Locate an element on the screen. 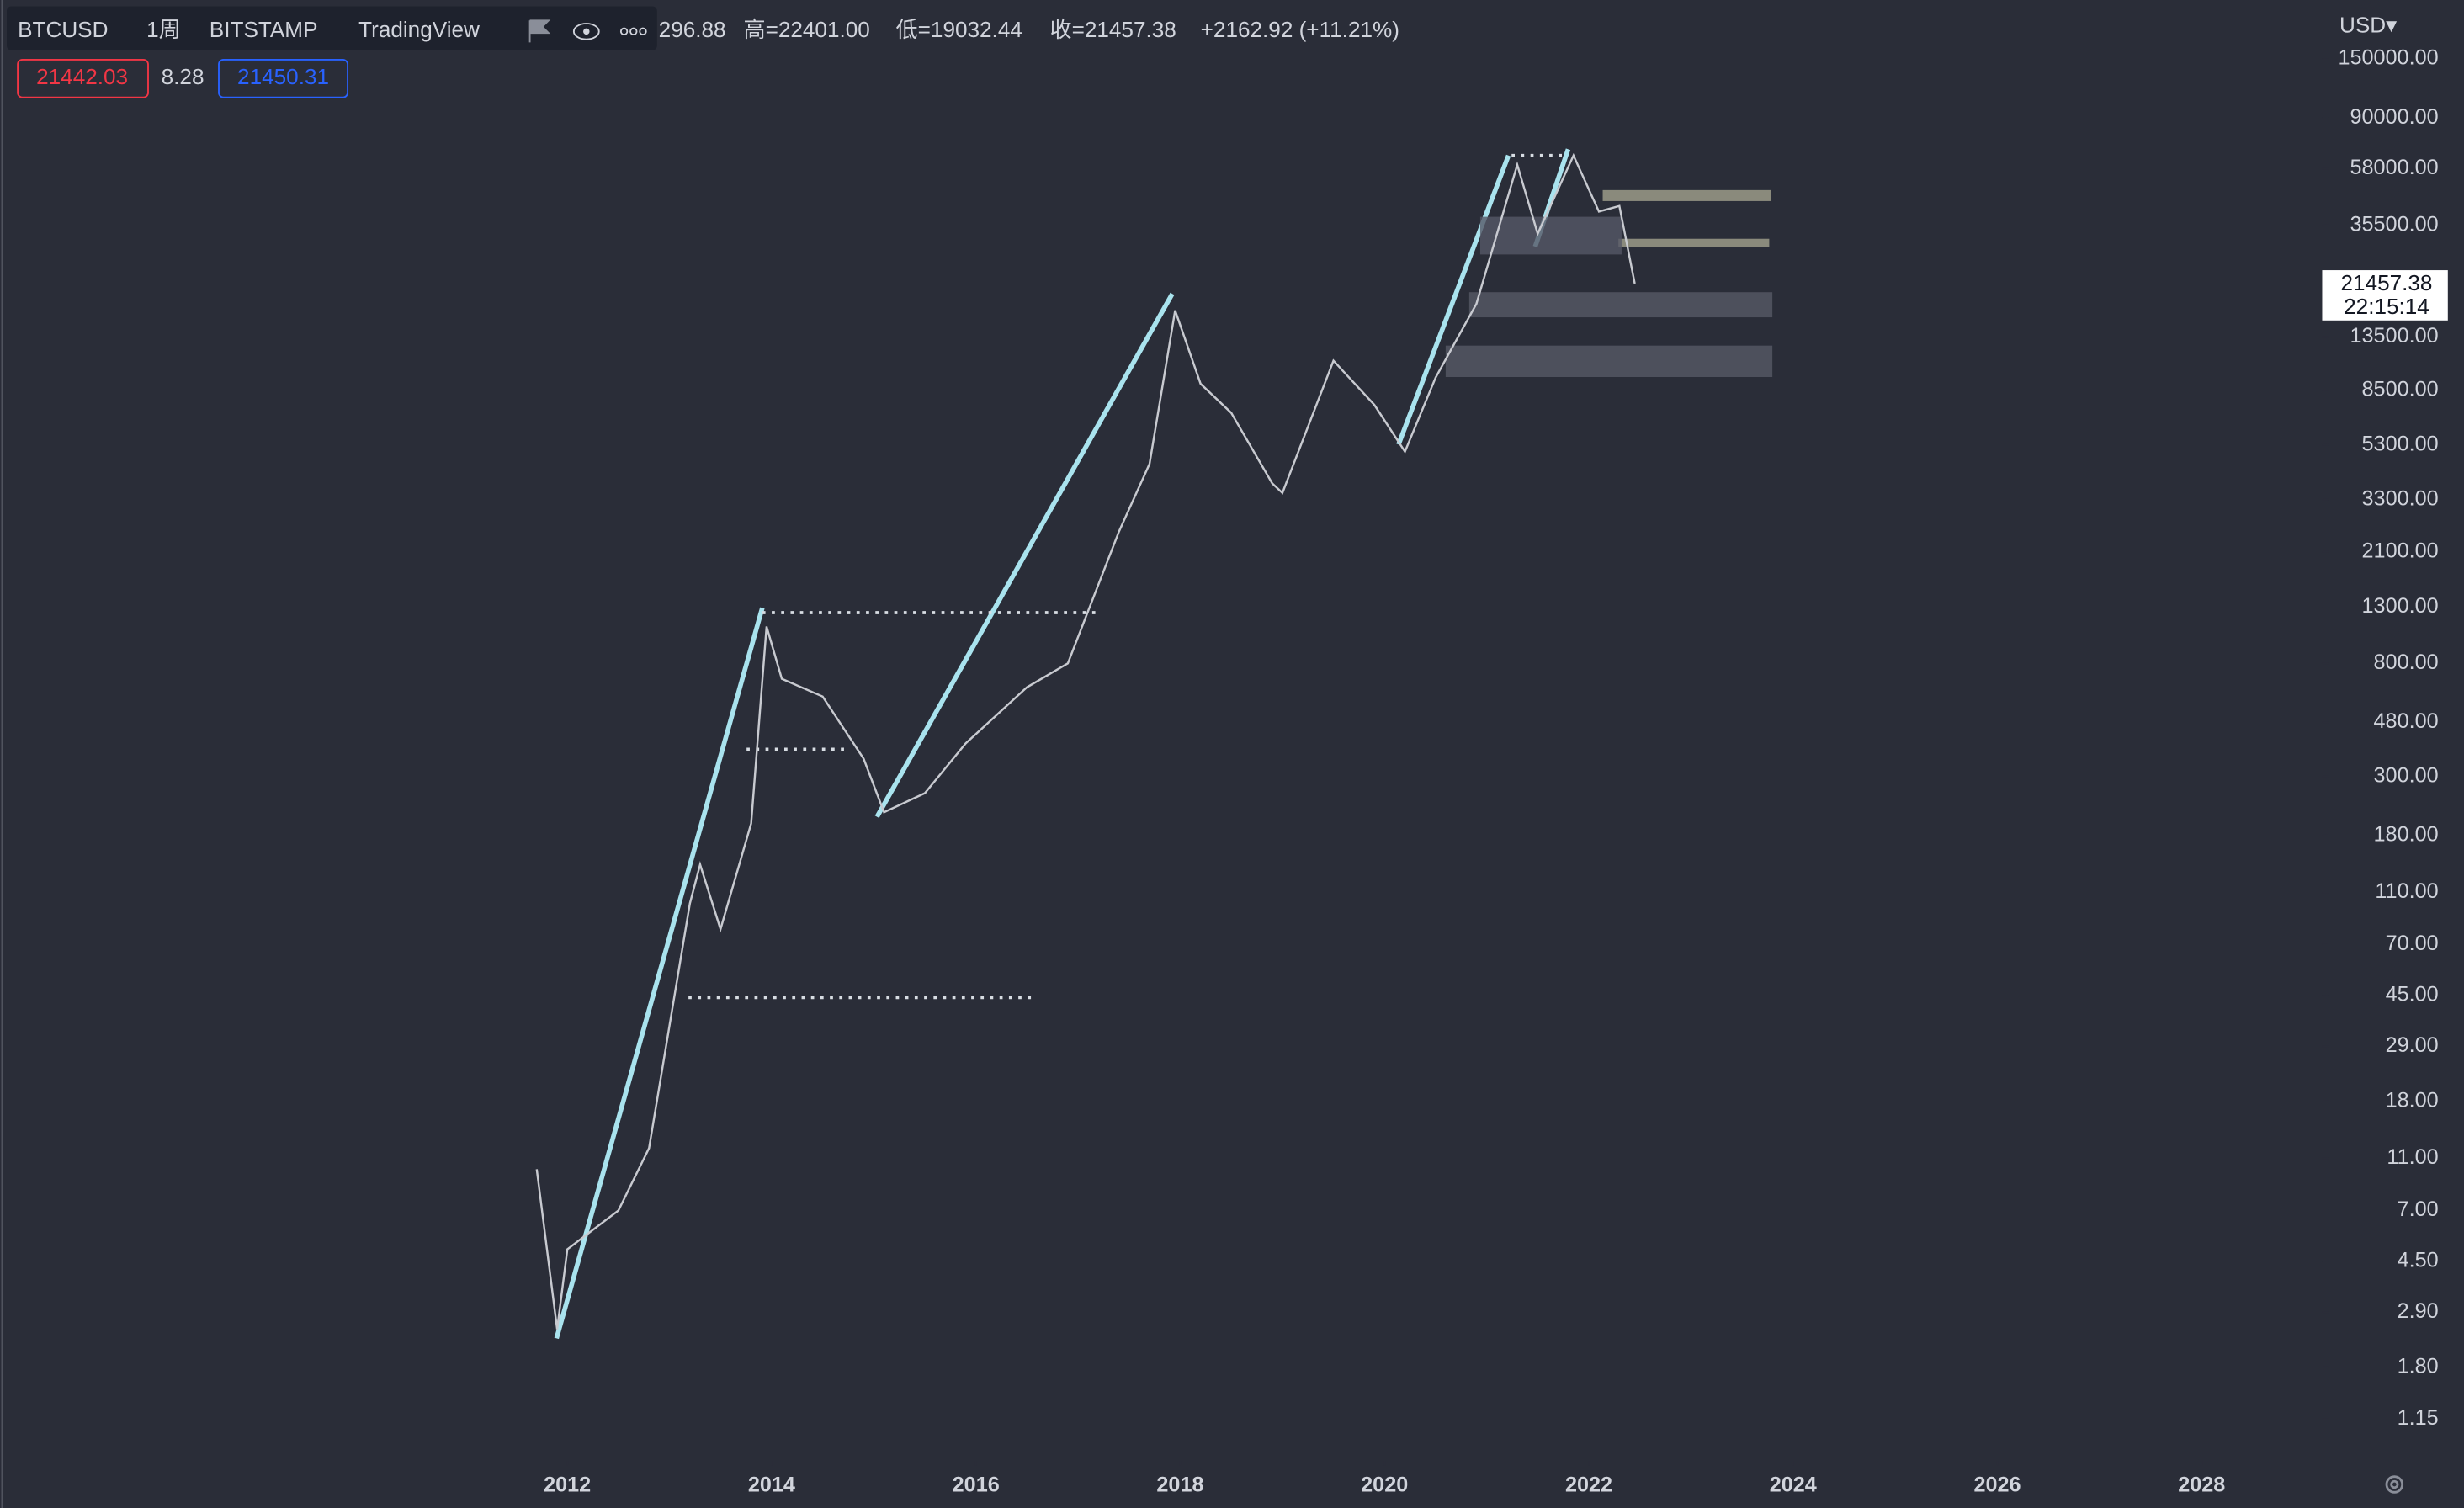 Image resolution: width=2464 pixels, height=1508 pixels. x-tick-label: 2024 is located at coordinates (1793, 1485).